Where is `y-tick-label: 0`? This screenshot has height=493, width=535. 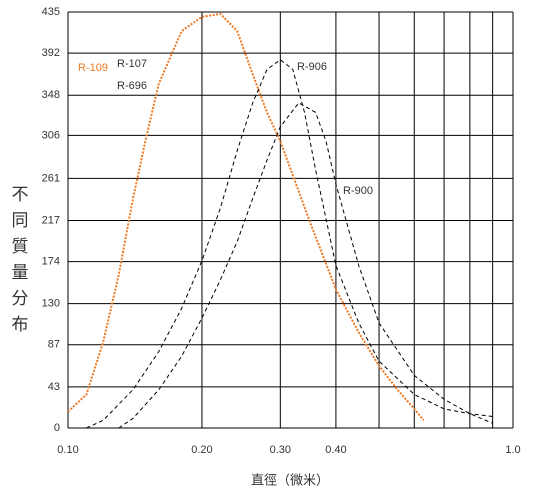 y-tick-label: 0 is located at coordinates (57, 428).